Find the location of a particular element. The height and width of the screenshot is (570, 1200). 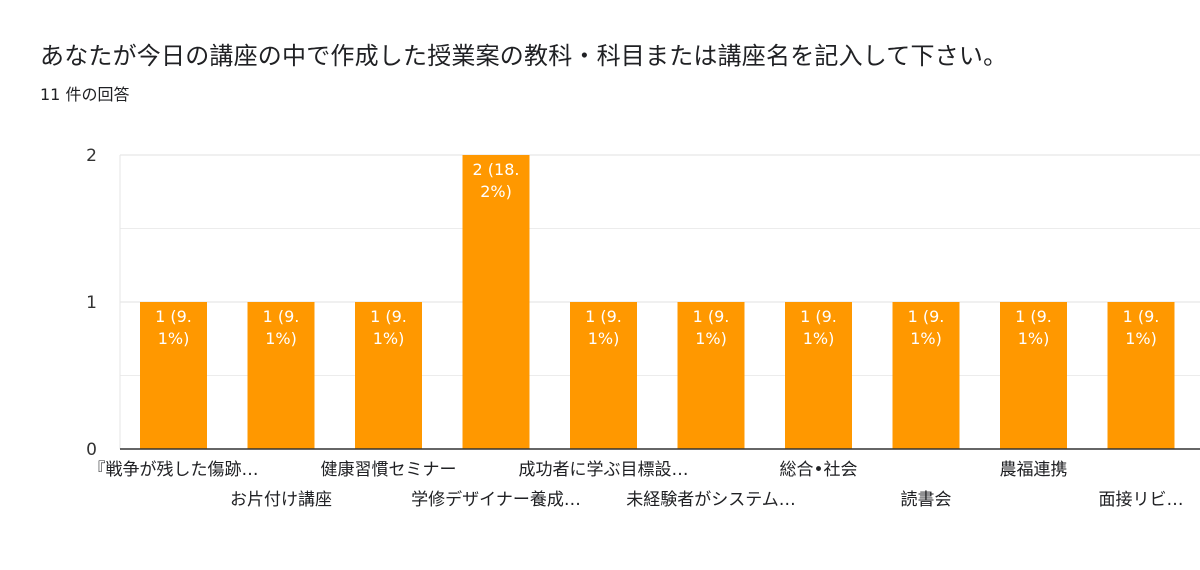

y-tick-label: 2 is located at coordinates (91, 156).